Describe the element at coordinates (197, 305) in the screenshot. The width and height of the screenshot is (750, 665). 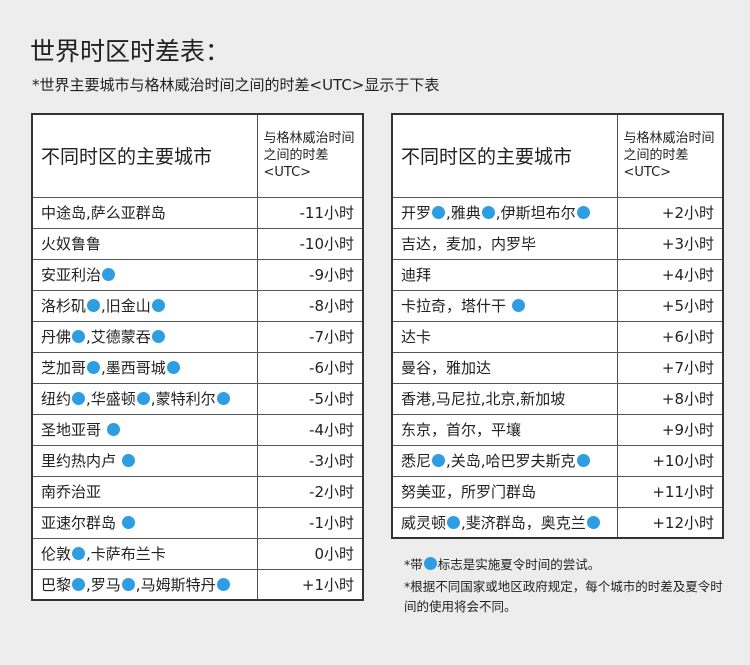
I see `row: 洛杉矶 ,旧金山 -8小时` at that location.